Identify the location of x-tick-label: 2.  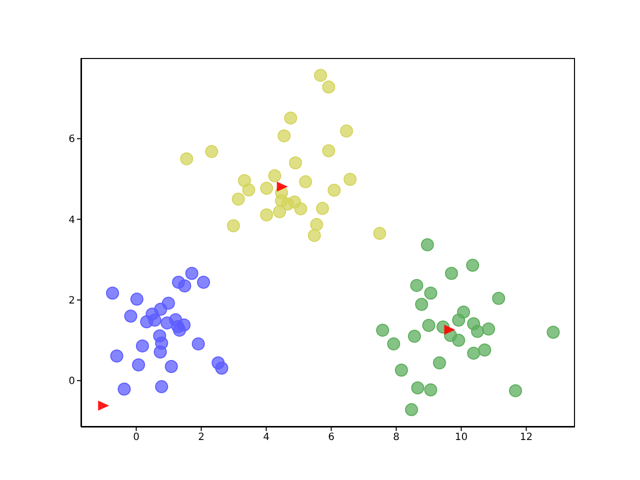
(201, 438).